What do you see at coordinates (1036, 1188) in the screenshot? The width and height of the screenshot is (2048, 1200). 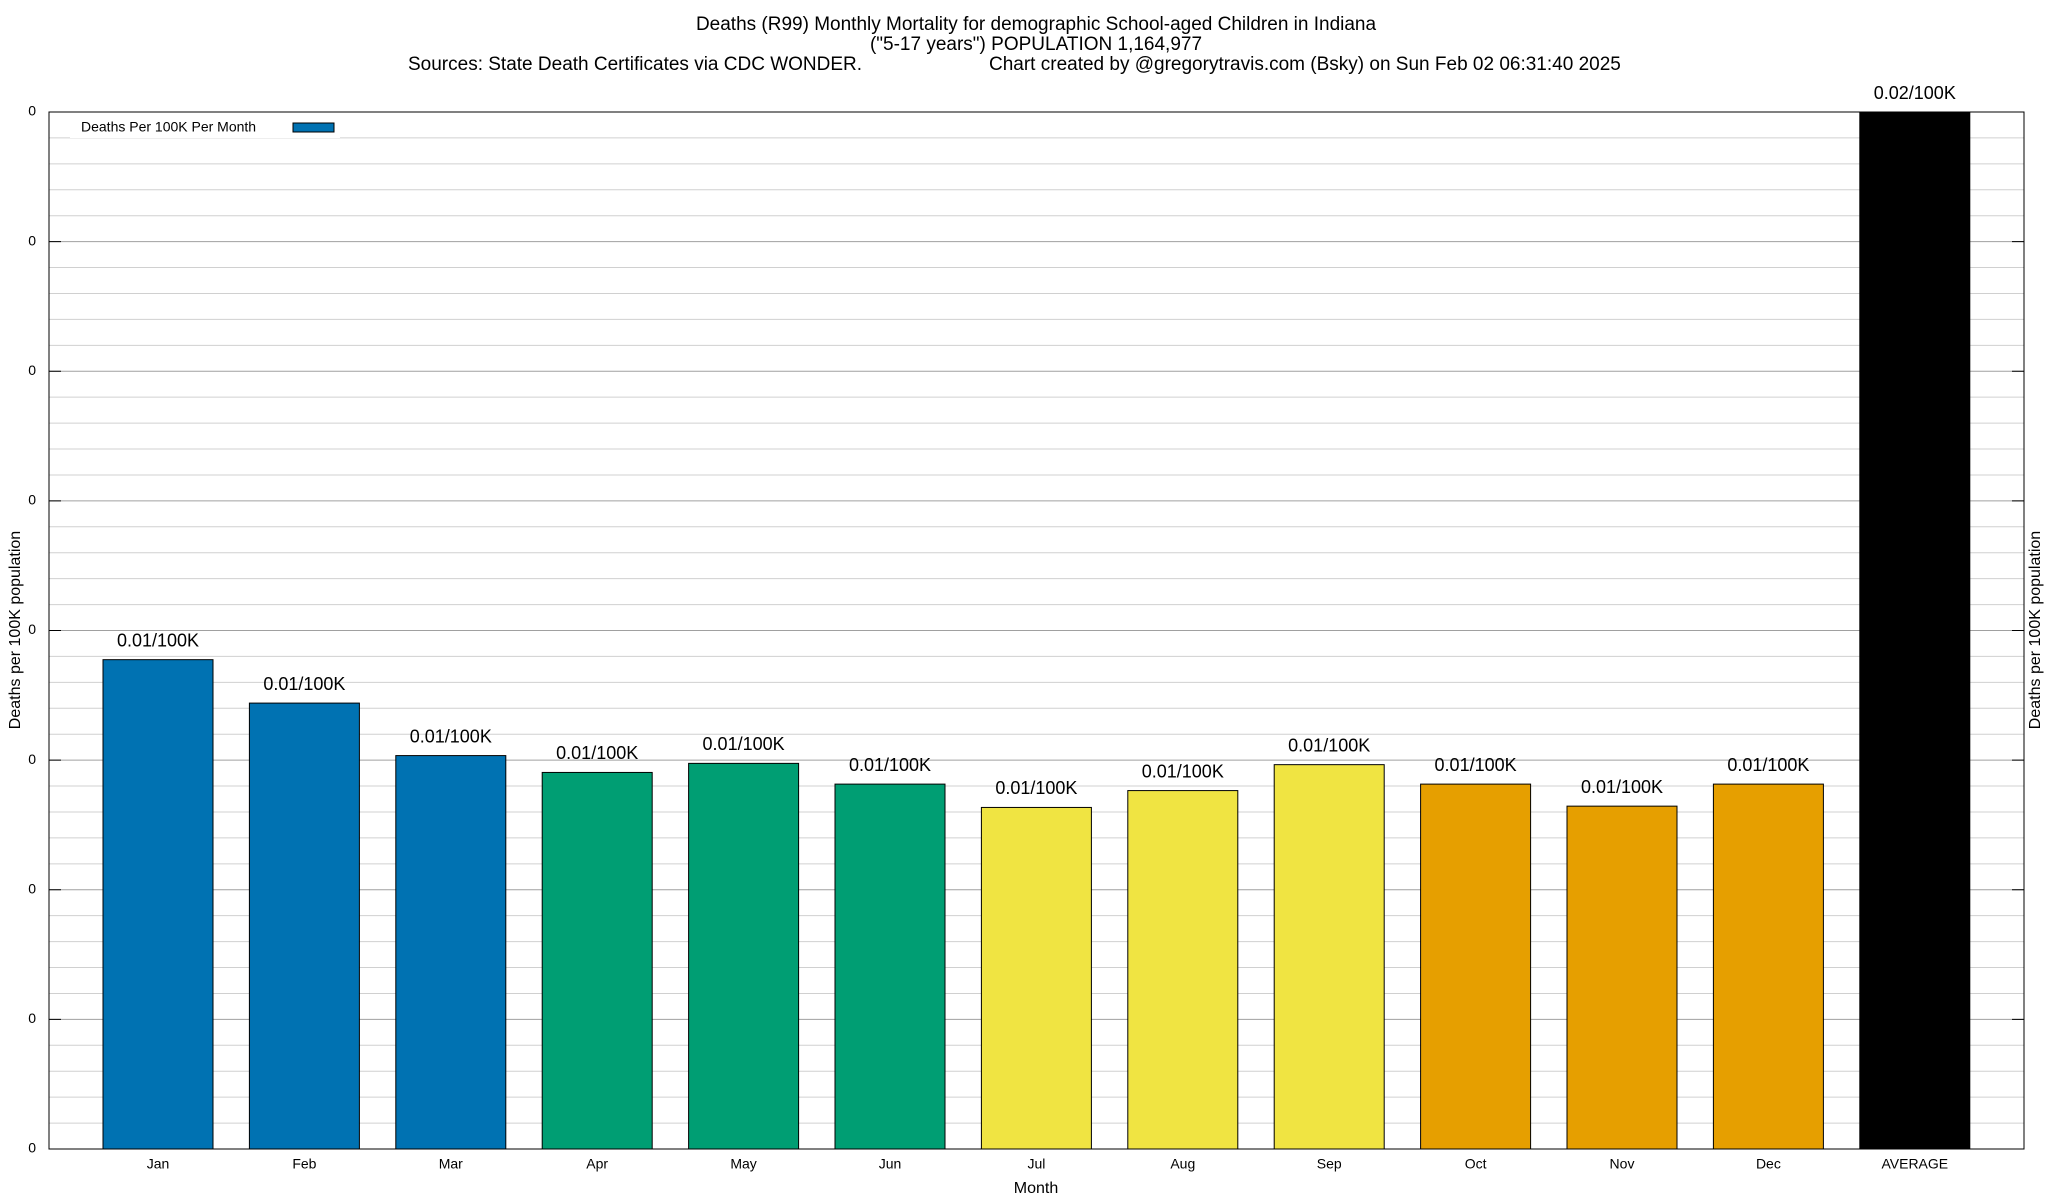 I see `x-axis-label: Month` at bounding box center [1036, 1188].